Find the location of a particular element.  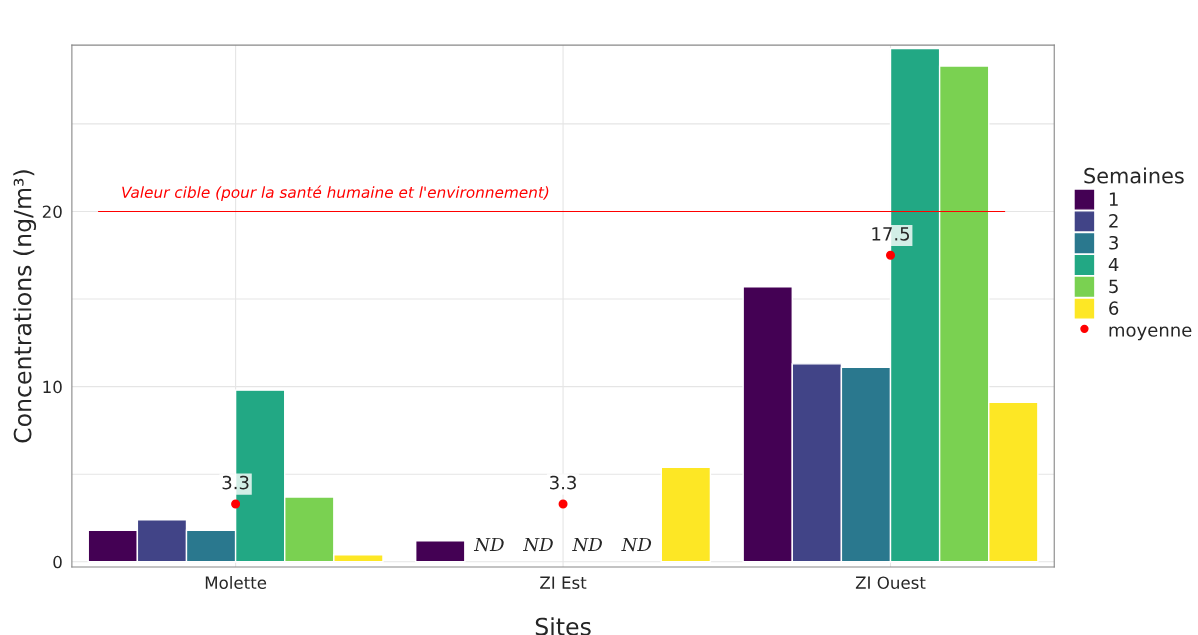

y-tick-label: 0 is located at coordinates (57, 562).